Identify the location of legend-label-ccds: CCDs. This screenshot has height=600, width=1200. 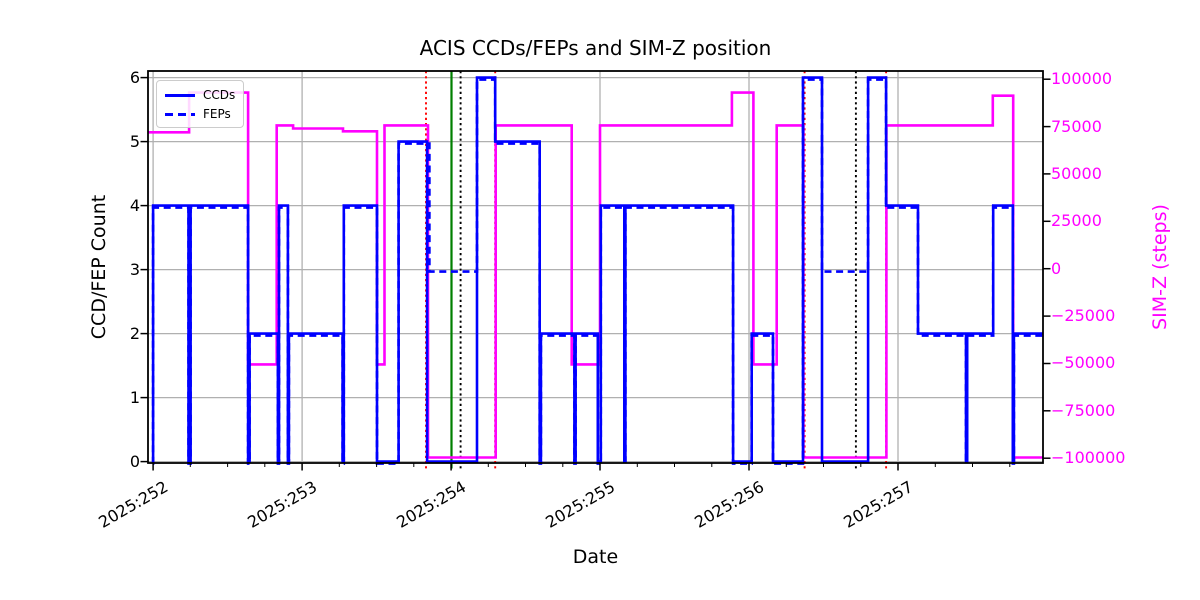
(219, 95).